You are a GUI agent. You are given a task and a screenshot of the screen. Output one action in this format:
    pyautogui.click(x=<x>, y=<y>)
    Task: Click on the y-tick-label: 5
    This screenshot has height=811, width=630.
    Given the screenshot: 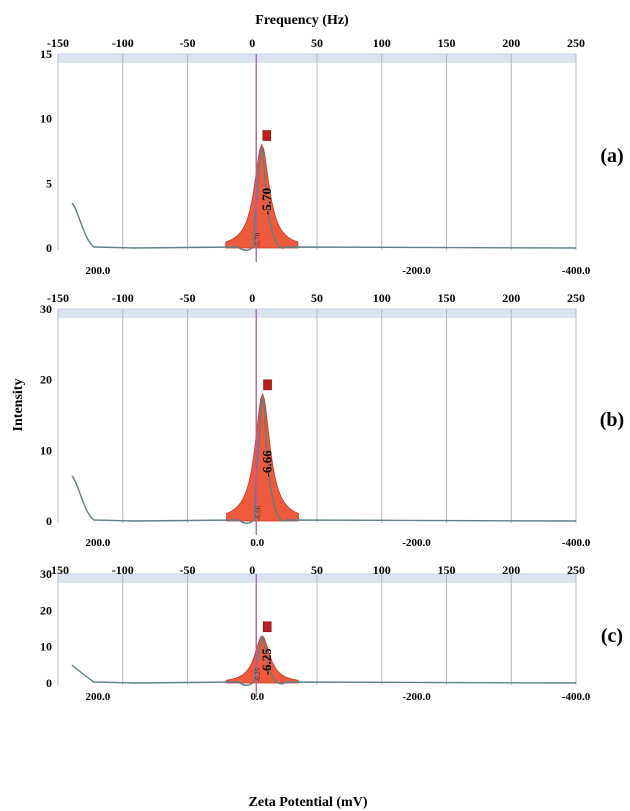 What is the action you would take?
    pyautogui.click(x=49, y=183)
    